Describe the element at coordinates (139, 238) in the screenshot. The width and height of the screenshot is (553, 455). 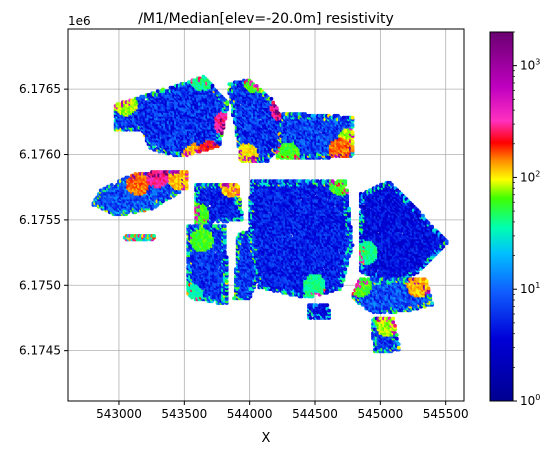
I see `data-block-small-south-strip` at that location.